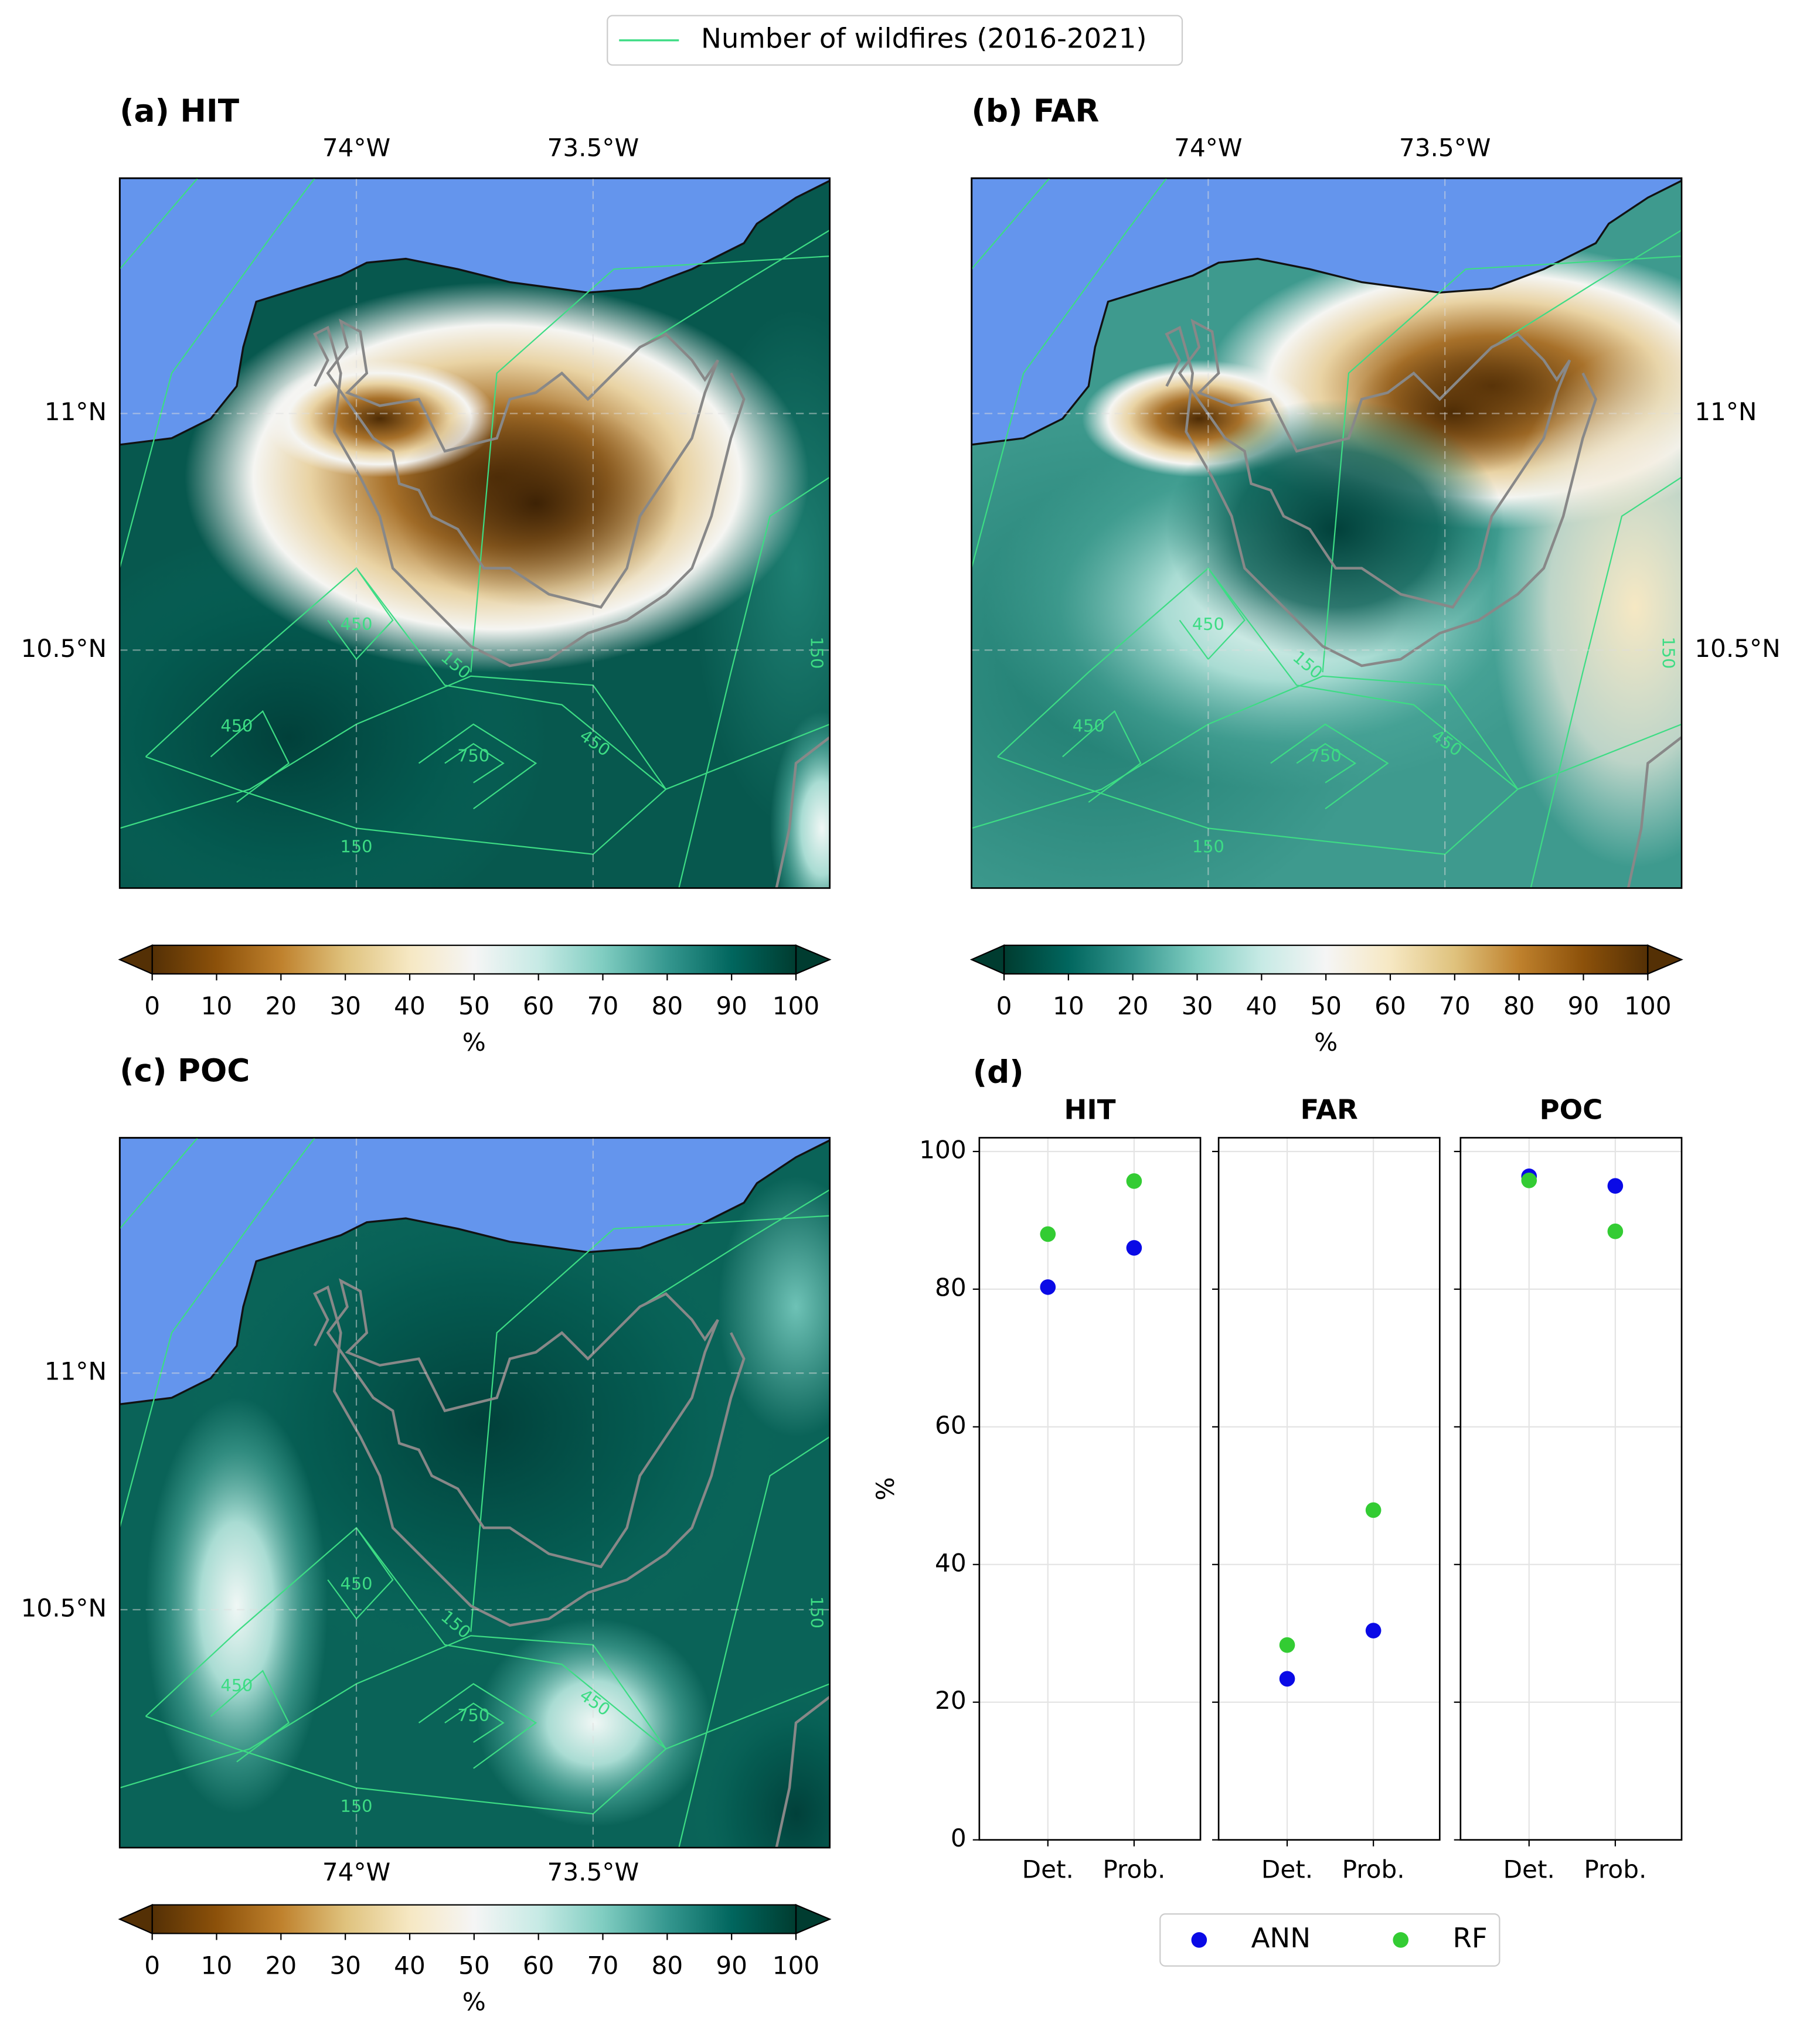 This screenshot has width=1800, height=2044. What do you see at coordinates (1329, 1489) in the screenshot?
I see `axes-frame` at bounding box center [1329, 1489].